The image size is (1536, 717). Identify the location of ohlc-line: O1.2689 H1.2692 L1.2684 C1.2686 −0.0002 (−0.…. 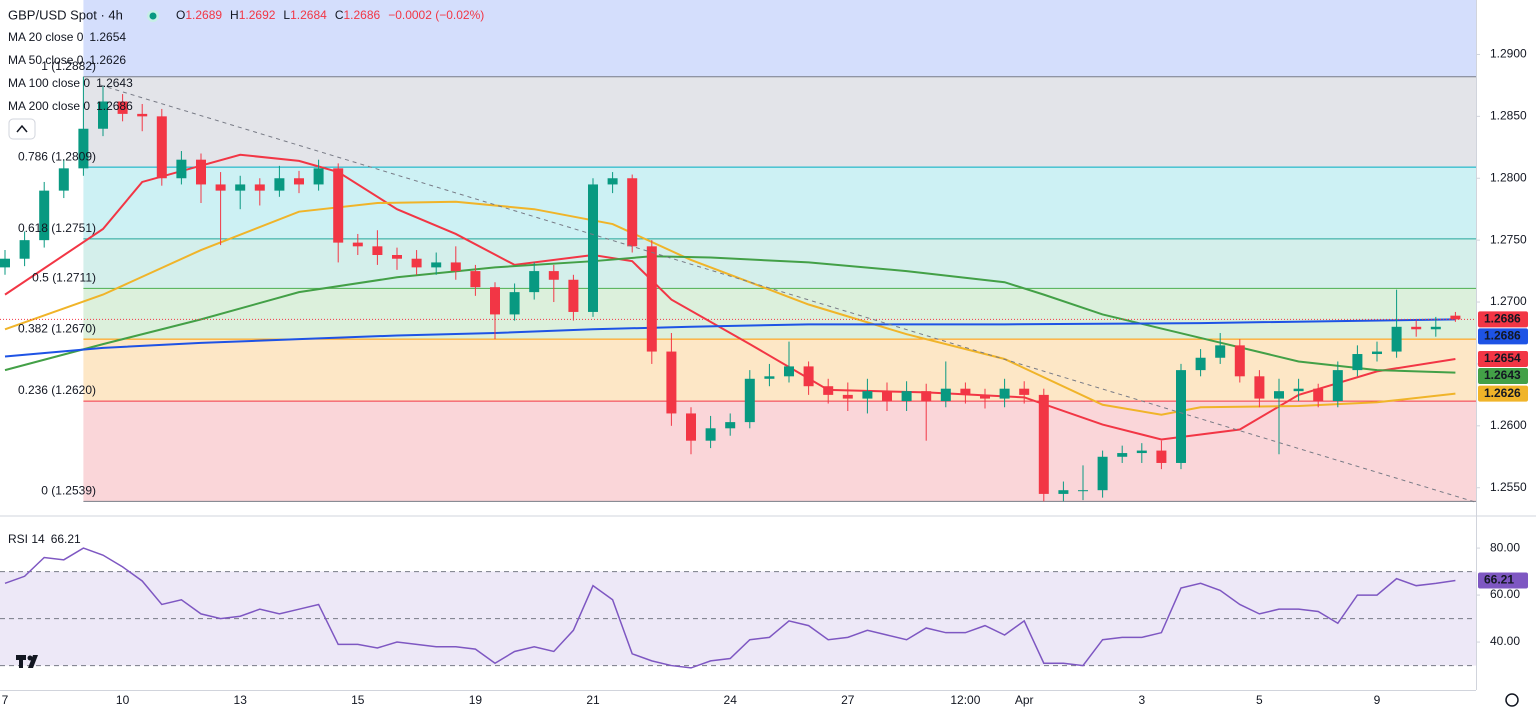
(330, 15).